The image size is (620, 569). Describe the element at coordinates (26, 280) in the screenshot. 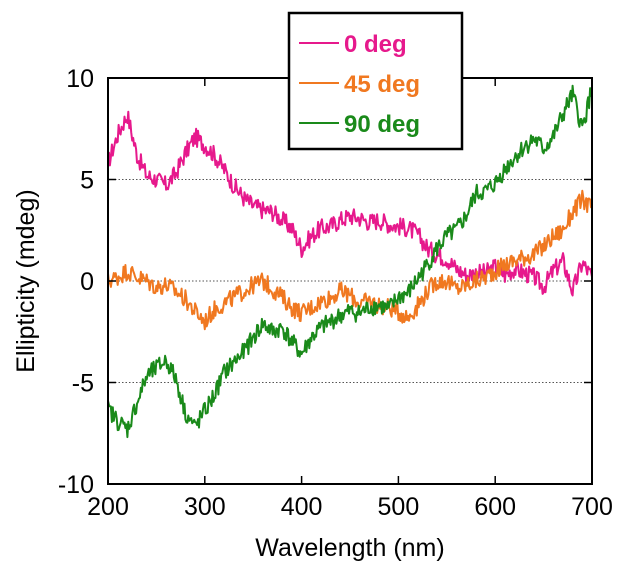

I see `y-axis-title: Ellipticity (mdeg)` at that location.